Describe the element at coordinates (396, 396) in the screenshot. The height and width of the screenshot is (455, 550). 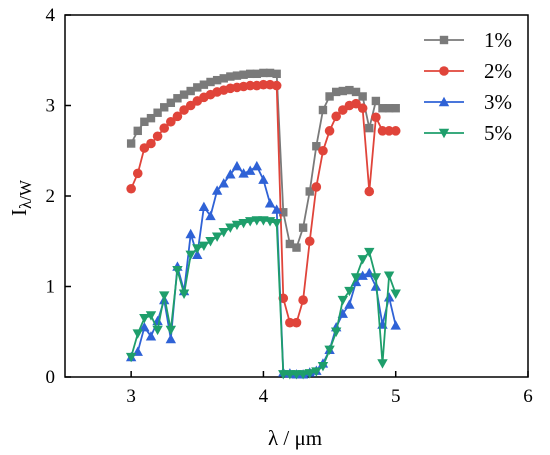
I see `x-tick-label: 5` at that location.